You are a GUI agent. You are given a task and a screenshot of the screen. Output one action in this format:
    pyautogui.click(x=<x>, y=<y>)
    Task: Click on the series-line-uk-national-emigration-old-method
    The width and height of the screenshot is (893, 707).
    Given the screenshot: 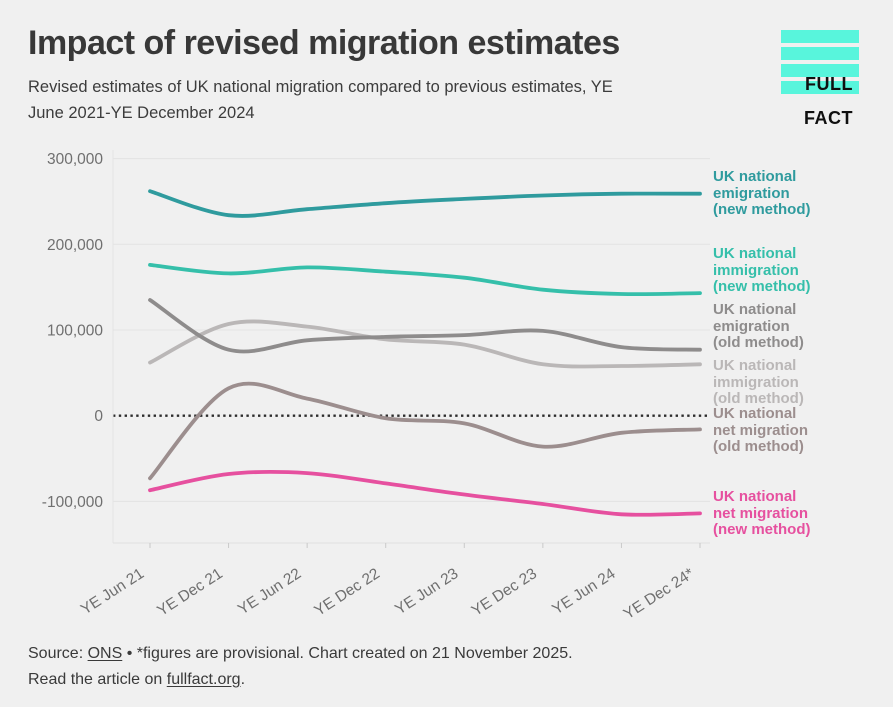 What is the action you would take?
    pyautogui.click(x=425, y=326)
    